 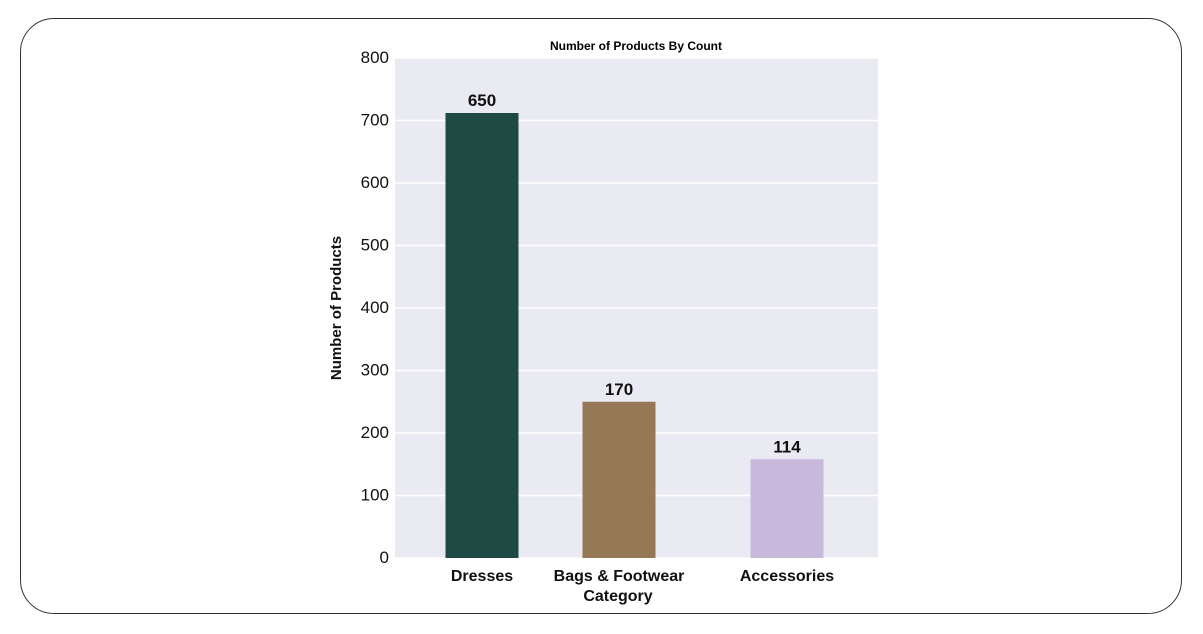 I want to click on x-tick-label: Bags & Footwear, so click(x=619, y=576).